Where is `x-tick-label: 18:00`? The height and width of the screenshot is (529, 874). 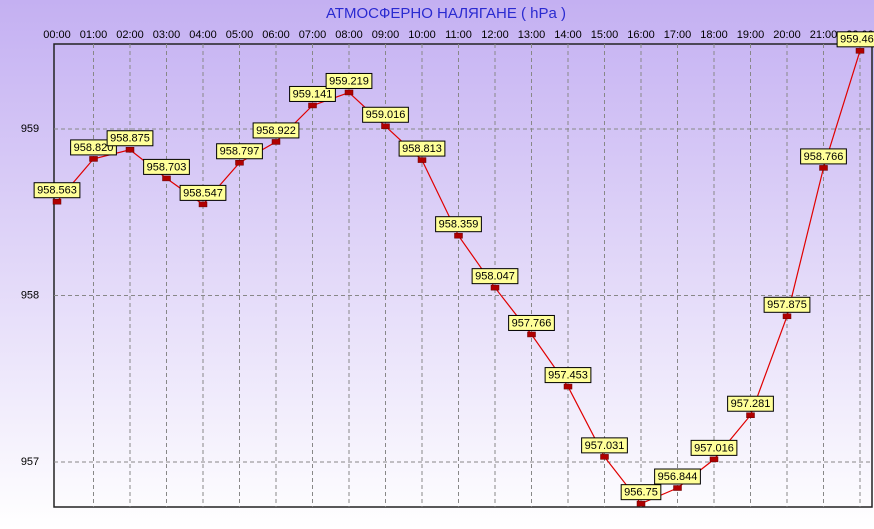
x-tick-label: 18:00 is located at coordinates (714, 35).